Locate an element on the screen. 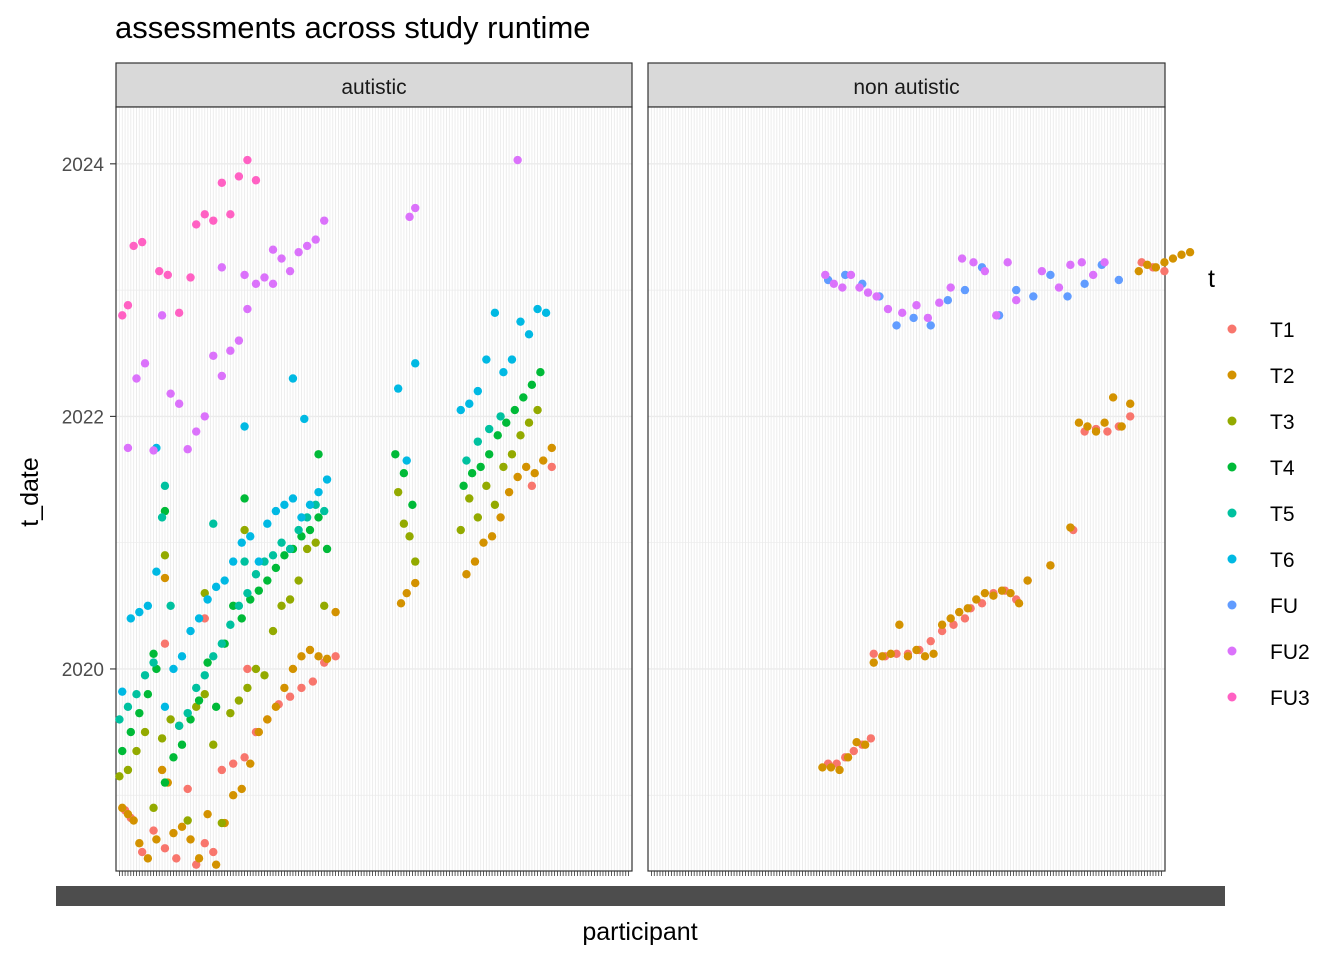 The height and width of the screenshot is (960, 1344). facet-strip is located at coordinates (906, 85).